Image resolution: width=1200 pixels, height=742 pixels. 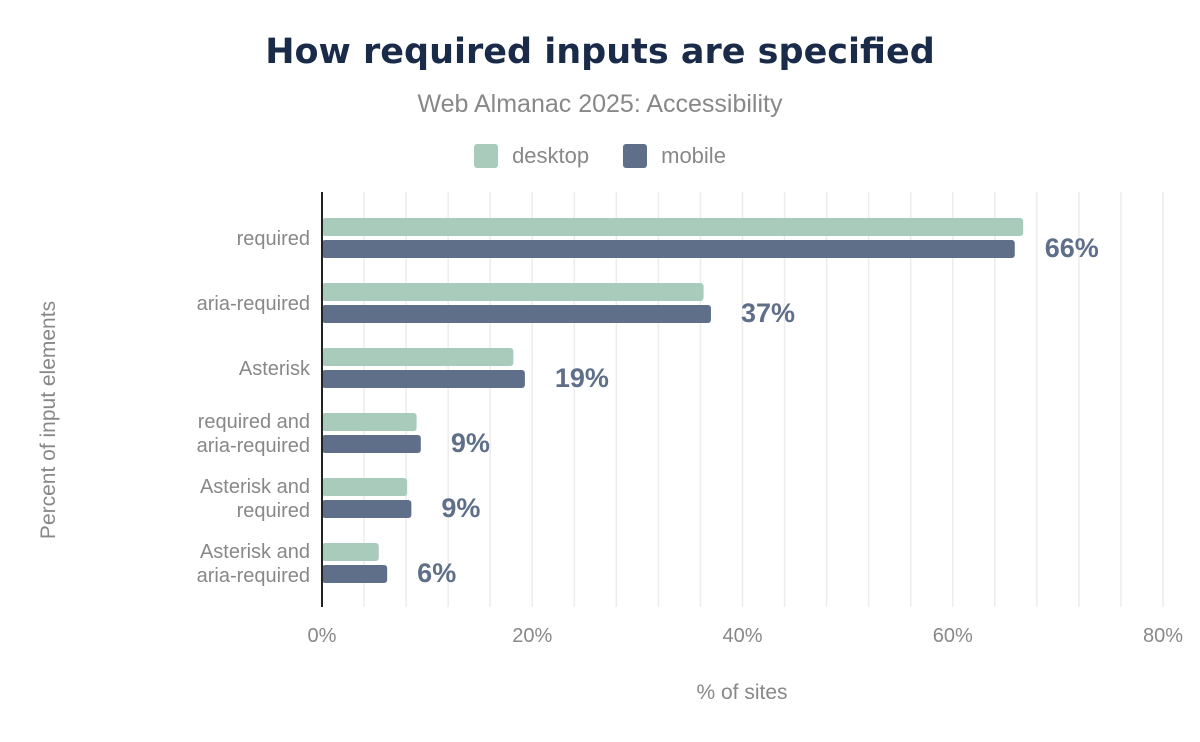 I want to click on chart-title: How required inputs are specified, so click(x=600, y=52).